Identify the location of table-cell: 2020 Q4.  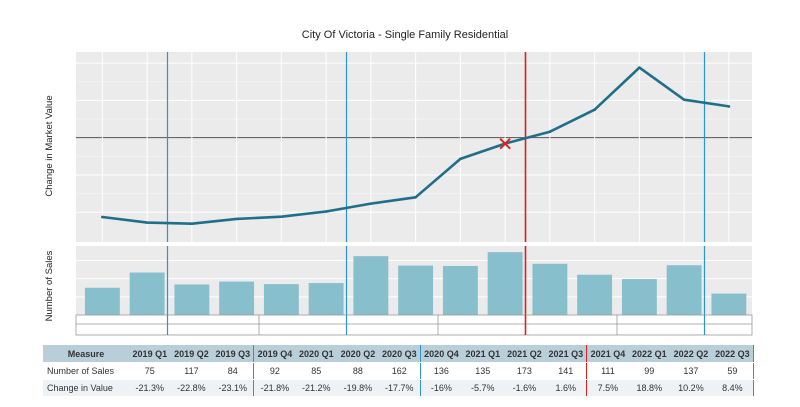
(441, 354).